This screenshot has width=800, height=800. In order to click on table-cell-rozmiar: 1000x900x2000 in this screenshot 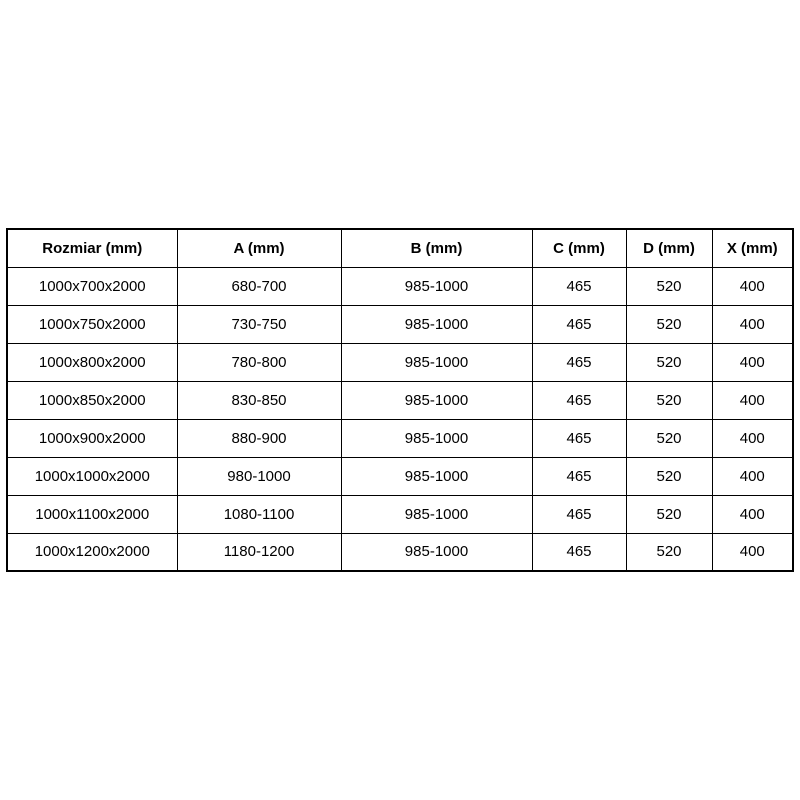, I will do `click(92, 438)`.